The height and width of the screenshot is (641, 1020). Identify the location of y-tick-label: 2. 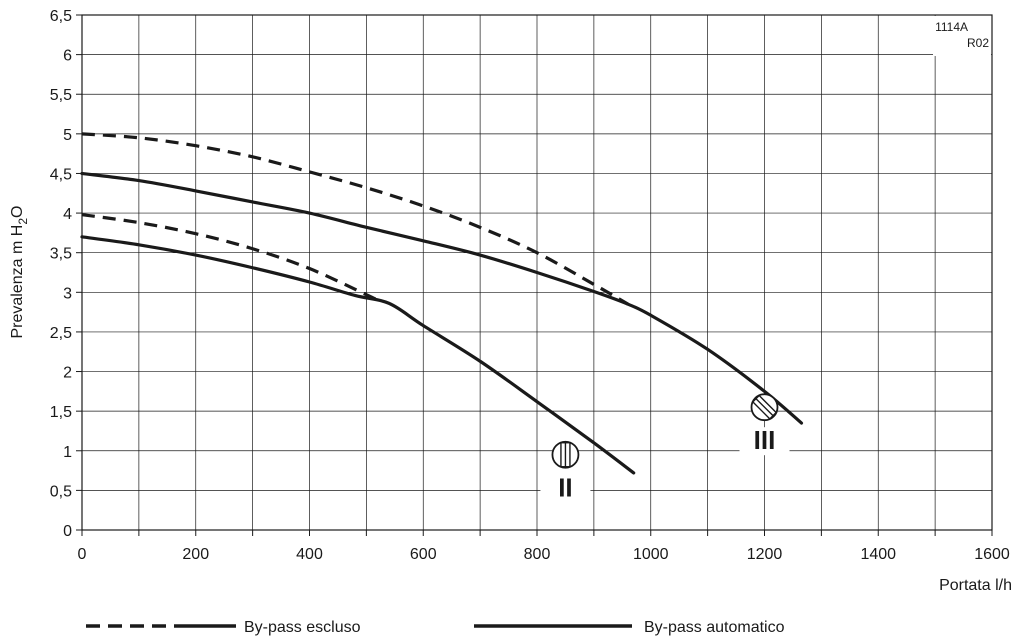
(67, 373).